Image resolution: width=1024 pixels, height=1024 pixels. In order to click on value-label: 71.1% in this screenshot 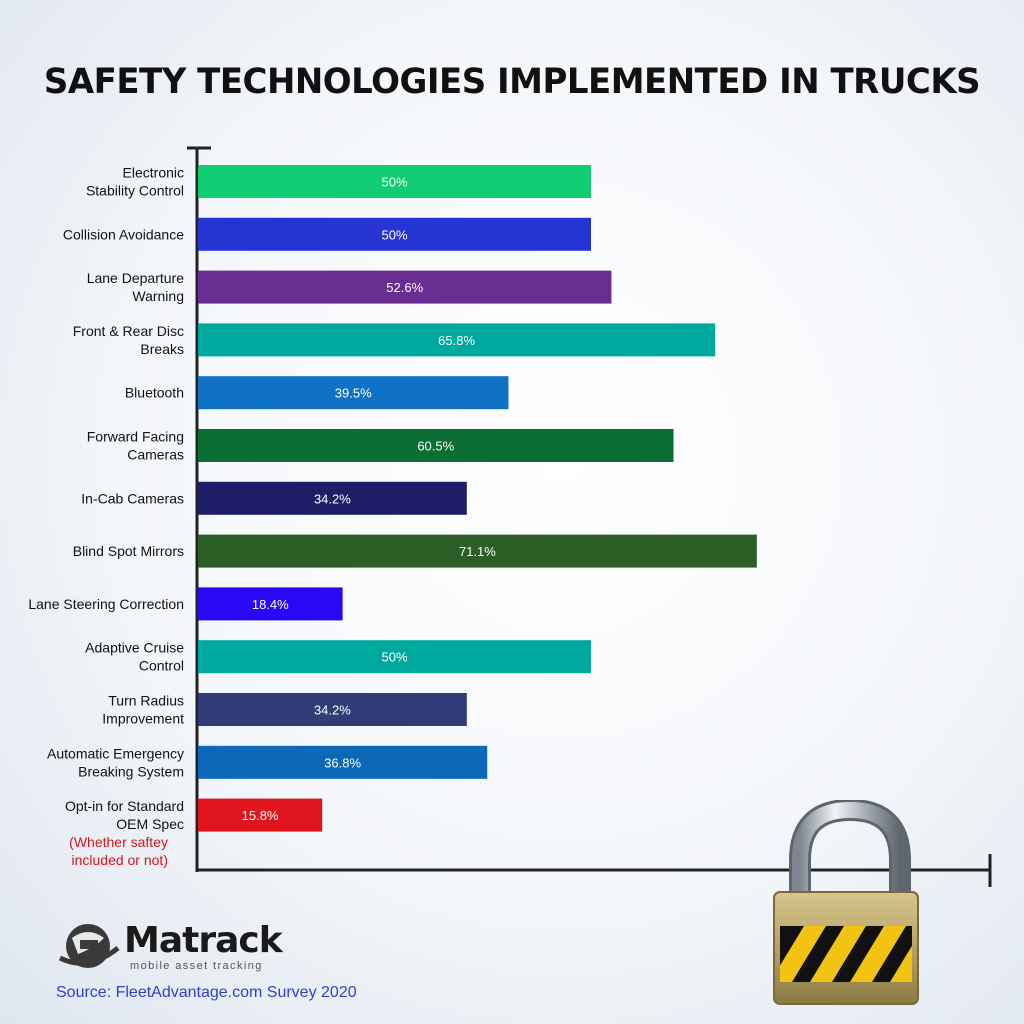, I will do `click(477, 551)`.